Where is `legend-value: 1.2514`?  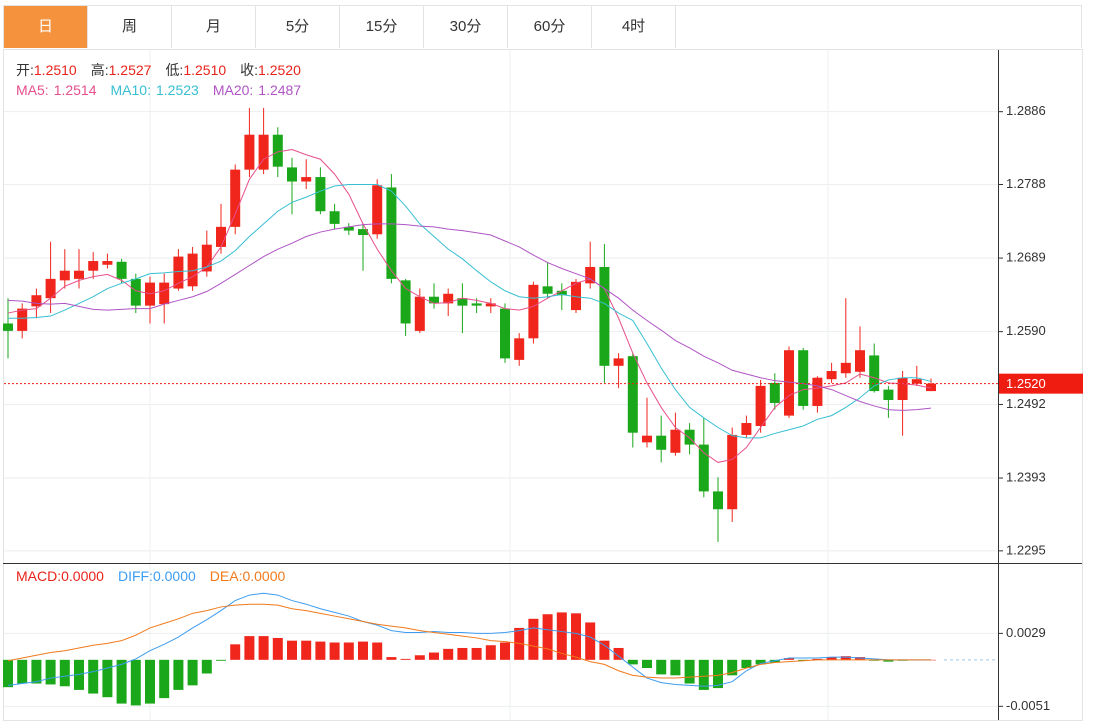 legend-value: 1.2514 is located at coordinates (75, 90).